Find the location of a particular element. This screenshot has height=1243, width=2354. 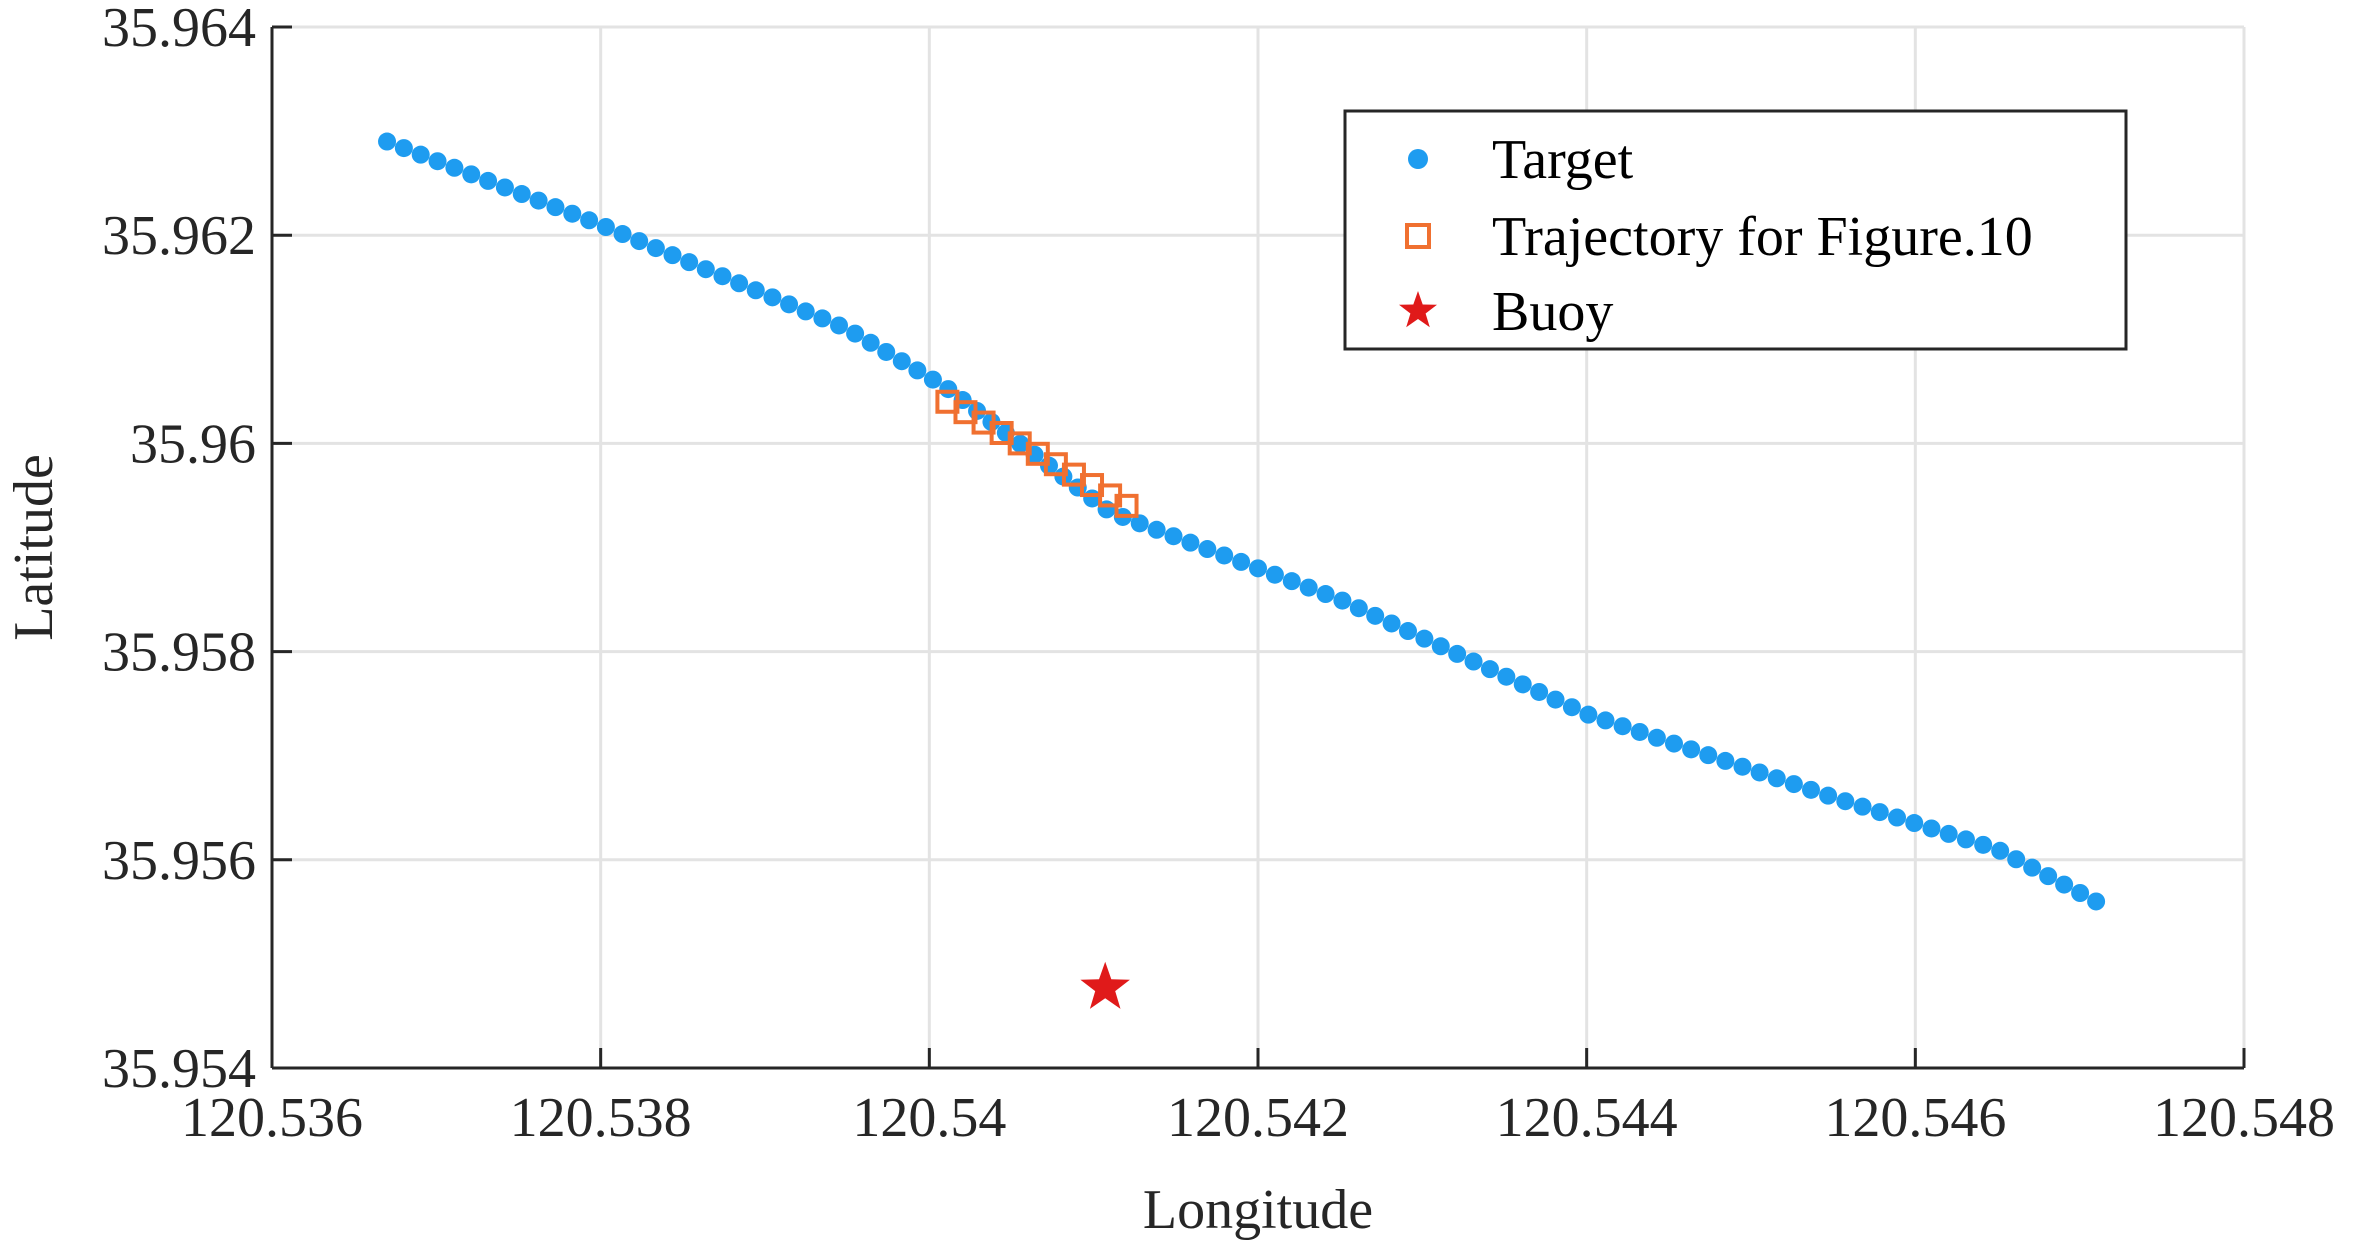

y-tick-label-0: 35.954 is located at coordinates (179, 1069).